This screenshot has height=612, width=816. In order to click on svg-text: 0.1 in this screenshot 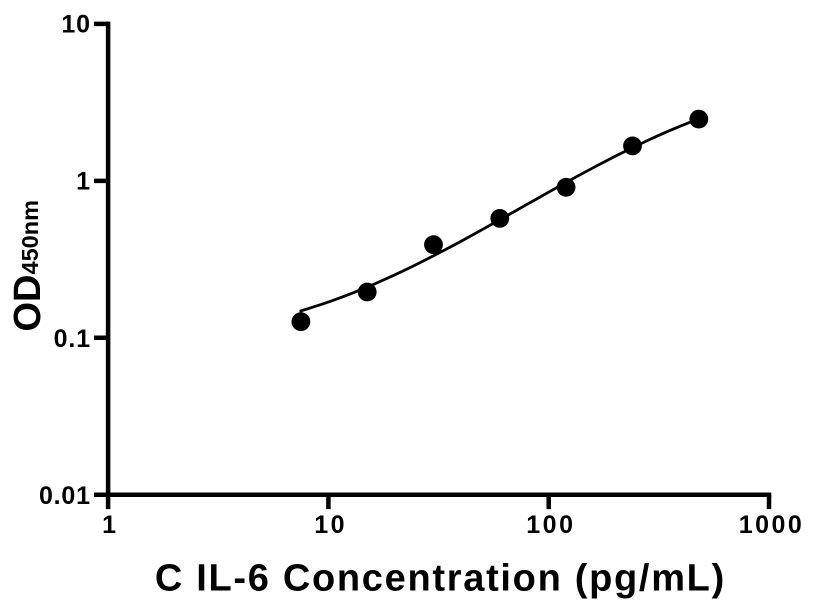, I will do `click(72, 339)`.